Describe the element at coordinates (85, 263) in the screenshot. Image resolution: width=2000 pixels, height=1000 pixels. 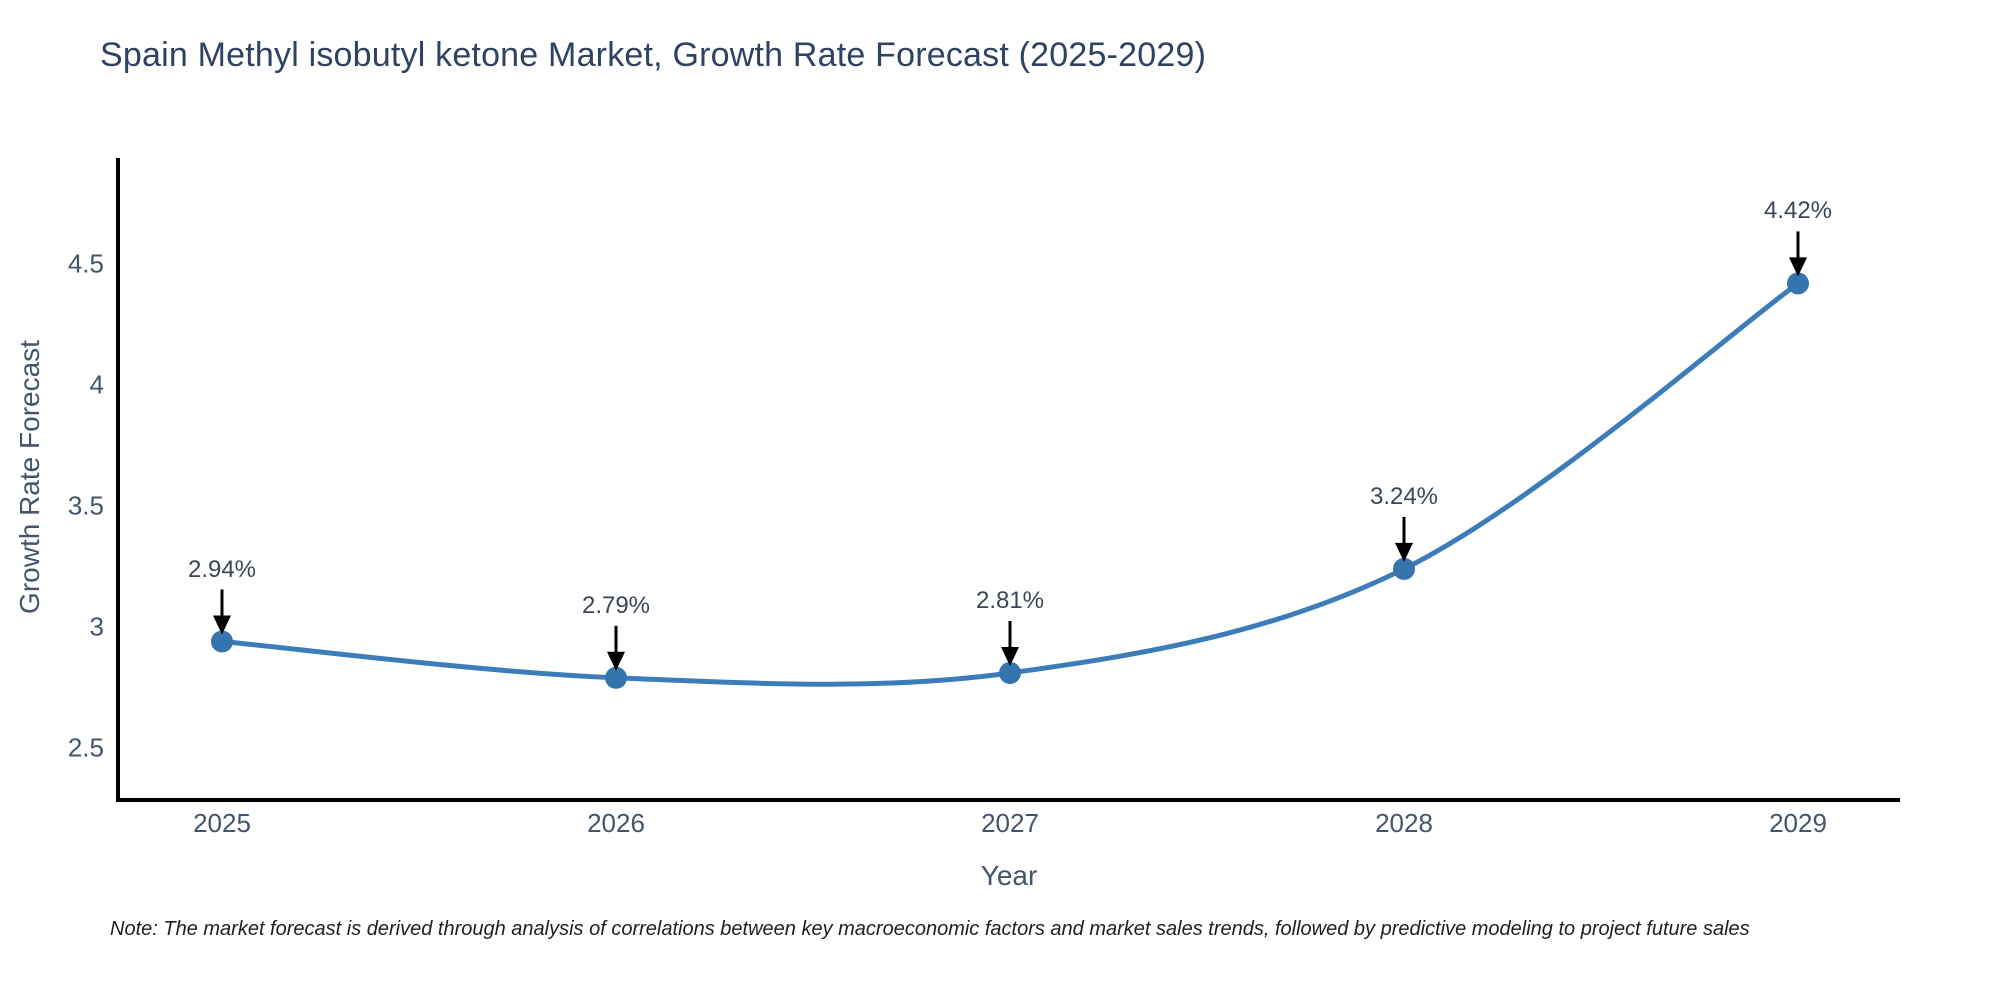
I see `y-tick-label: 4.5` at that location.